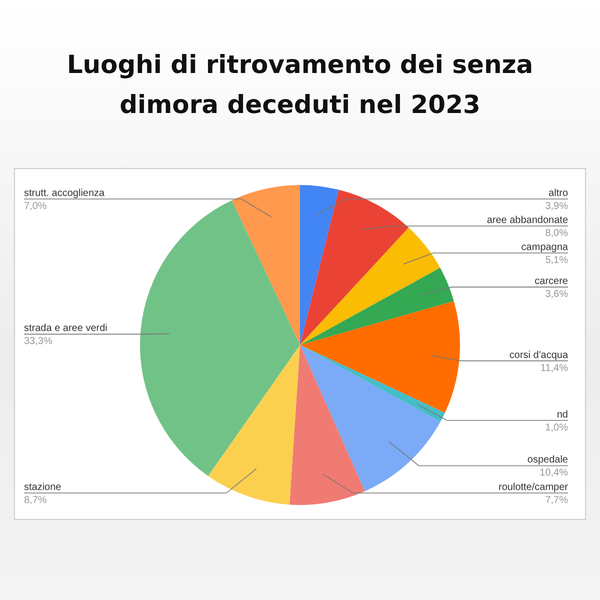  What do you see at coordinates (66, 328) in the screenshot?
I see `slice-label: strada e aree verdi` at bounding box center [66, 328].